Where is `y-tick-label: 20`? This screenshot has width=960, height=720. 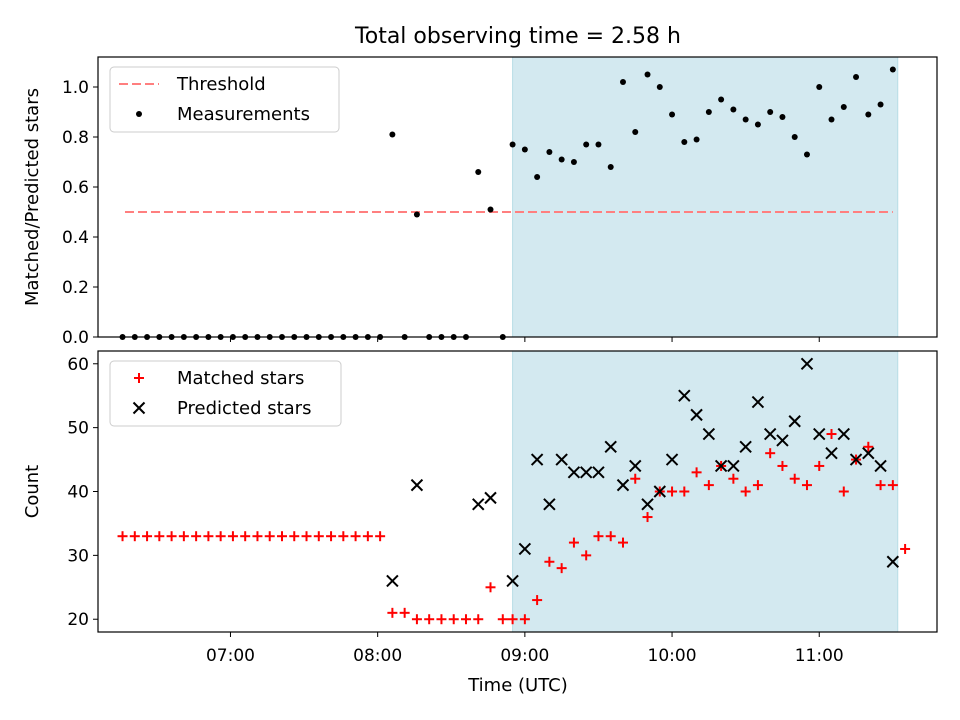
y-tick-label: 20 is located at coordinates (78, 620).